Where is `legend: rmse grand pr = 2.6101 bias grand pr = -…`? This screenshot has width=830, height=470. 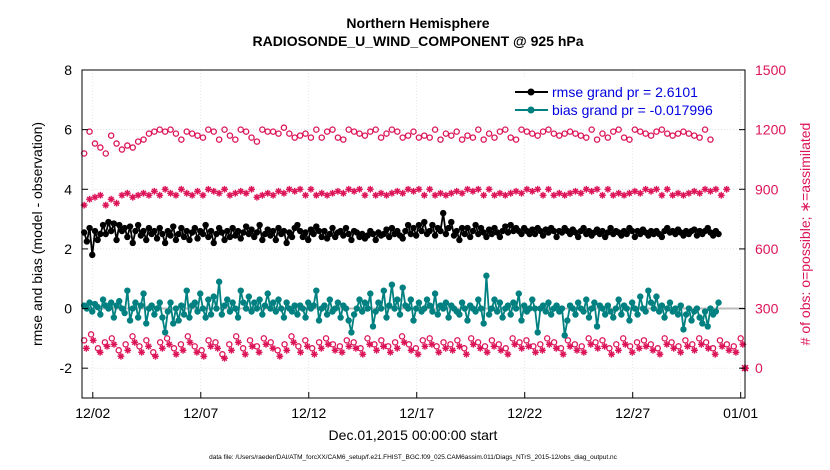 legend: rmse grand pr = 2.6101 bias grand pr = -… is located at coordinates (624, 98).